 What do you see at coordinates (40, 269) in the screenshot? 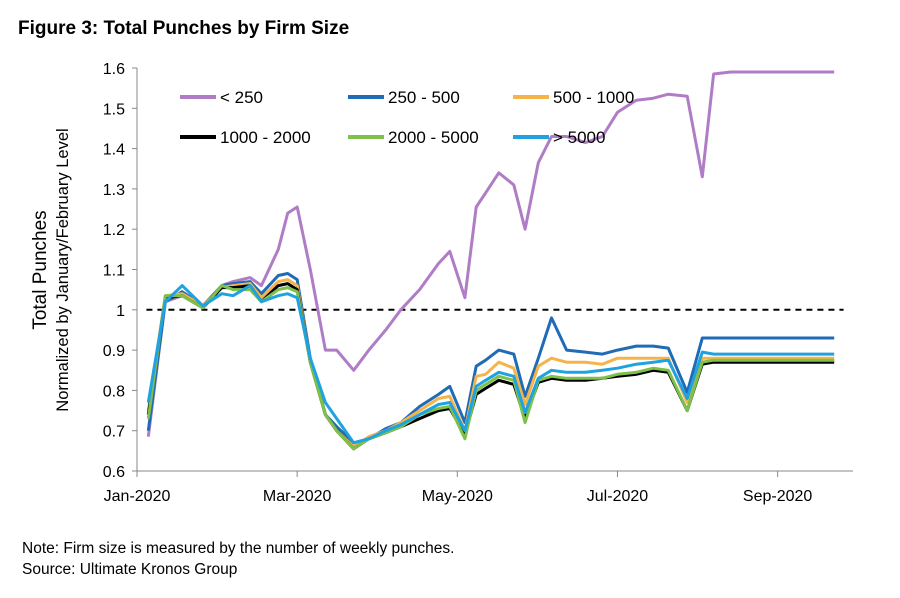
I see `y-axis-label: Total Punches` at bounding box center [40, 269].